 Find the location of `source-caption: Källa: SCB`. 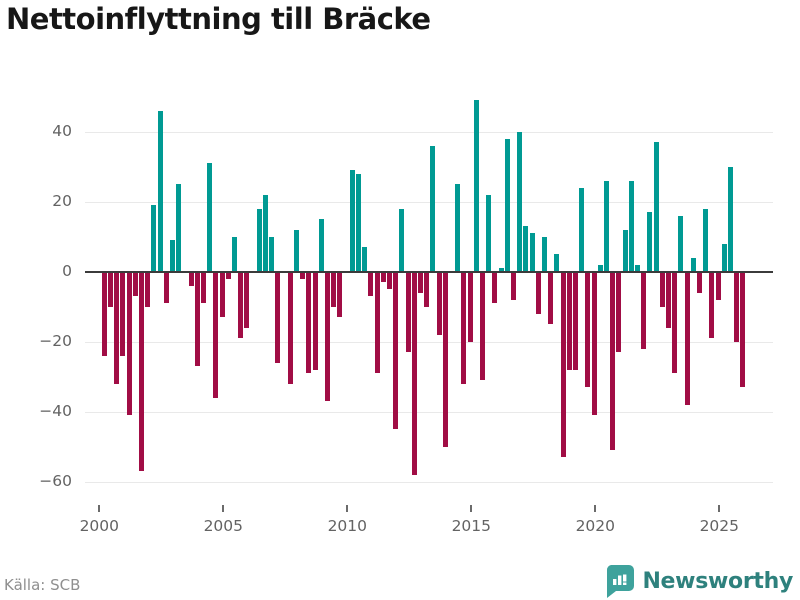

source-caption: Källa: SCB is located at coordinates (42, 585).